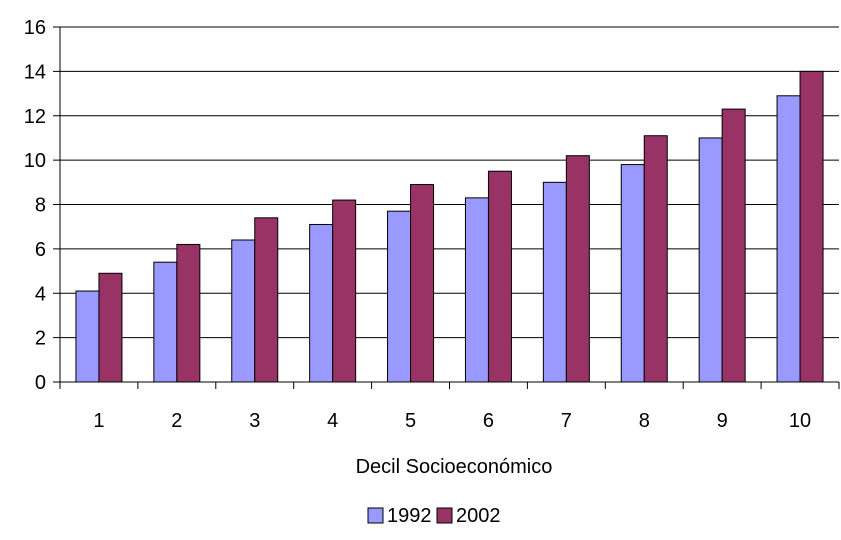  Describe the element at coordinates (40, 339) in the screenshot. I see `y-tick-label: 2` at that location.